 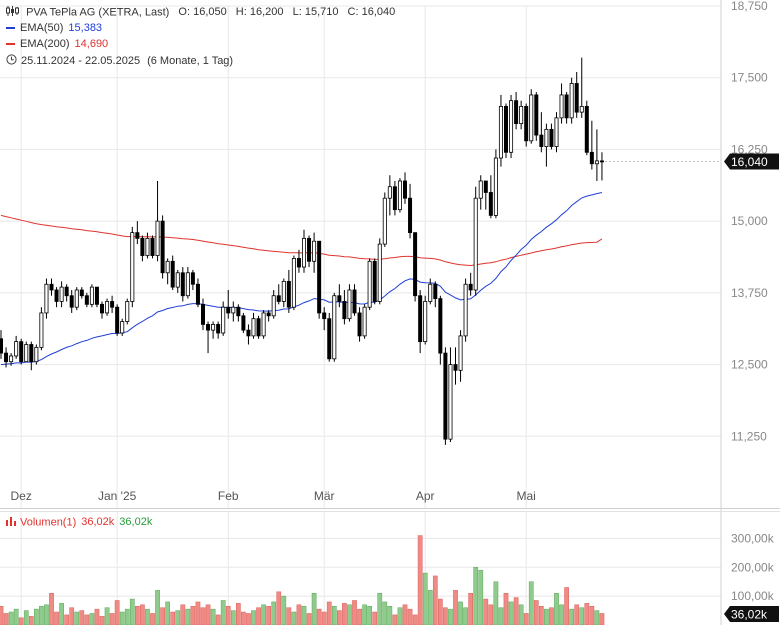 What do you see at coordinates (98, 522) in the screenshot?
I see `volume-value-red: 36,02k` at bounding box center [98, 522].